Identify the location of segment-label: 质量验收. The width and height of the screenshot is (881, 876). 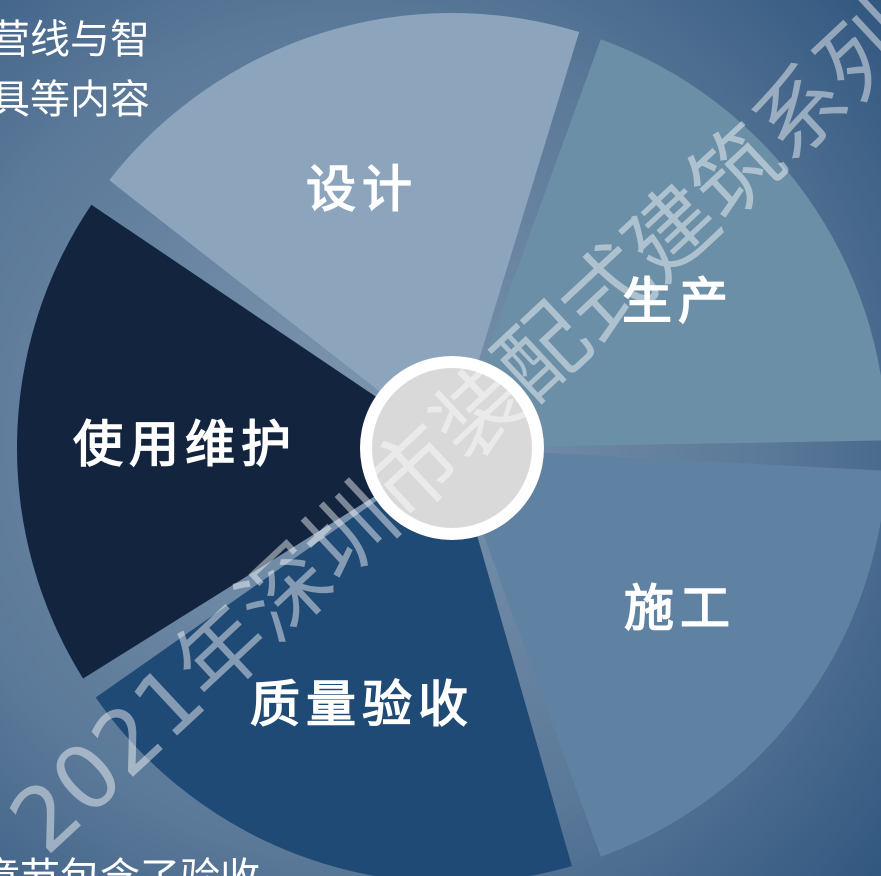
(362, 705).